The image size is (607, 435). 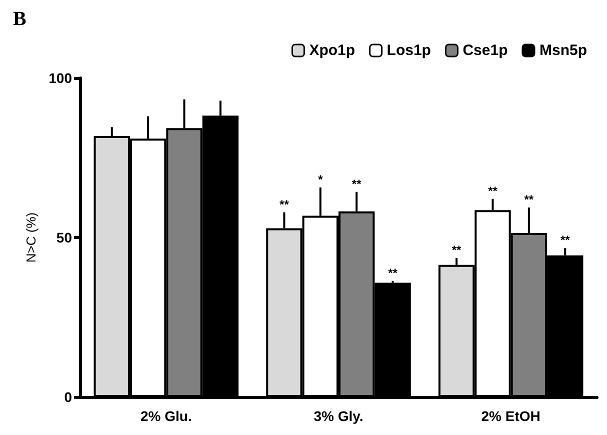 I want to click on legend-label: Msn5p, so click(x=563, y=50).